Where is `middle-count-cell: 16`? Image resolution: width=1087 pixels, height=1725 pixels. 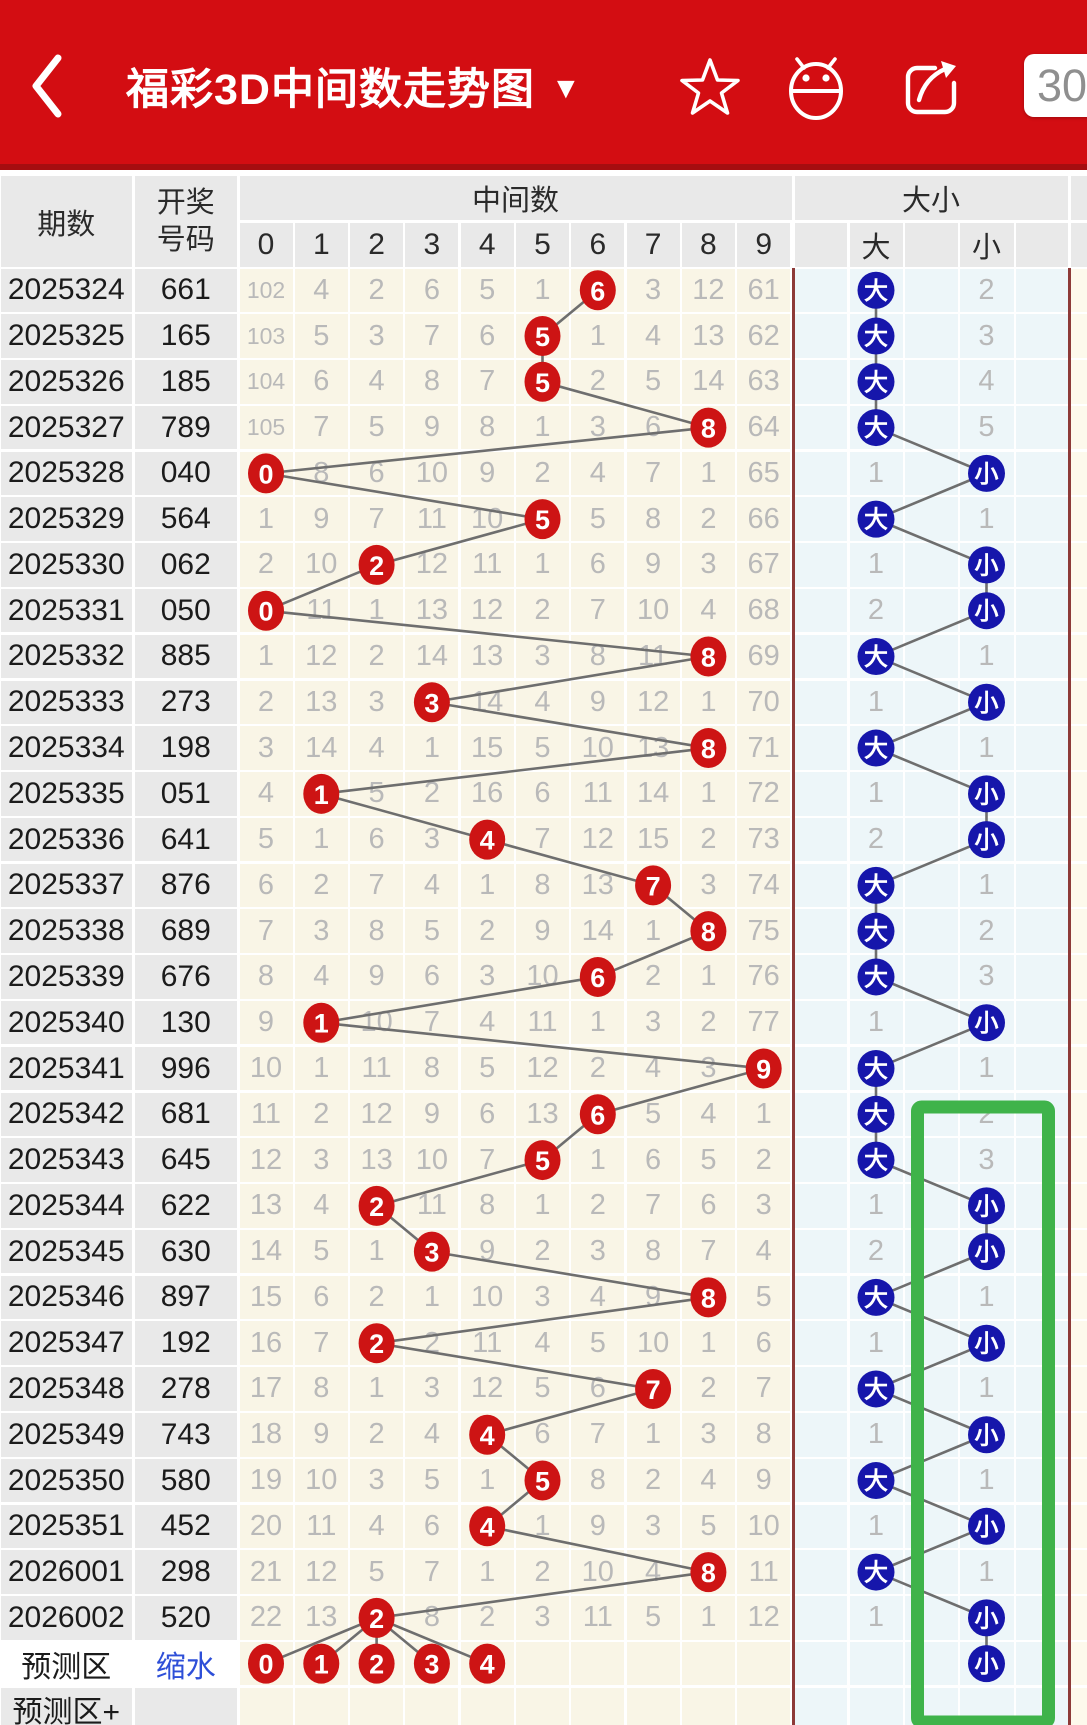 middle-count-cell: 16 is located at coordinates (487, 794).